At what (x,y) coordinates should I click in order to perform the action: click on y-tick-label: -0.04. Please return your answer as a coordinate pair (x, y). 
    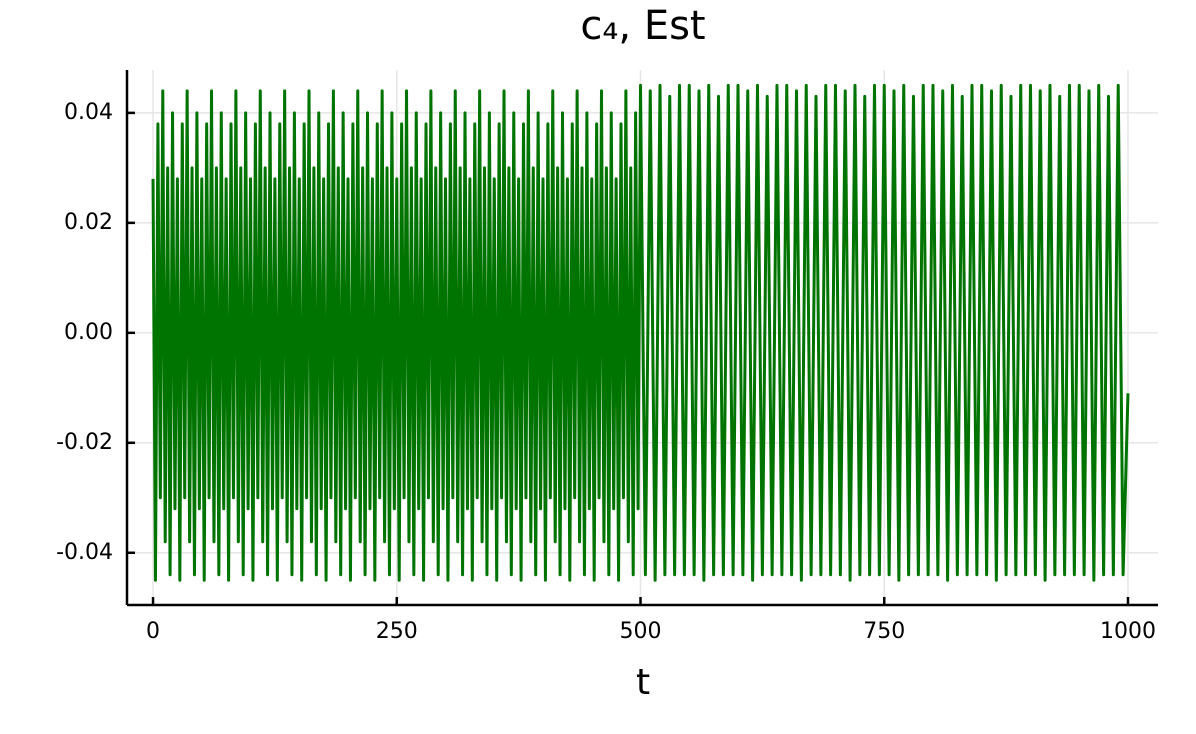
    Looking at the image, I should click on (84, 552).